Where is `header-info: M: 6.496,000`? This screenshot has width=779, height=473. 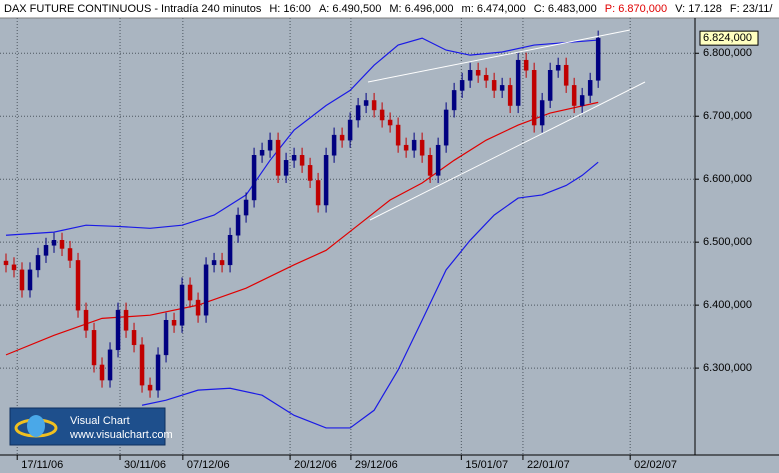
header-info: M: 6.496,000 is located at coordinates (421, 9).